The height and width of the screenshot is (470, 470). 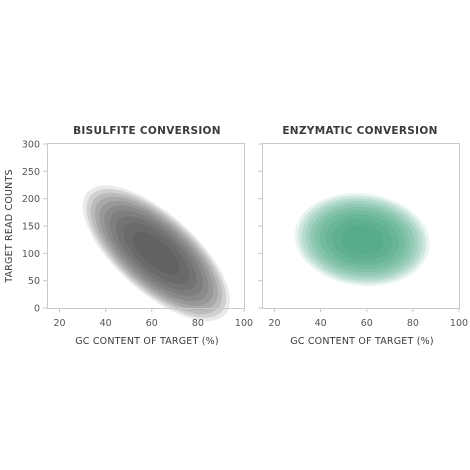 I want to click on y-ticks-bisulfite: 0 50 100 150 200 250 300, so click(x=35, y=227).